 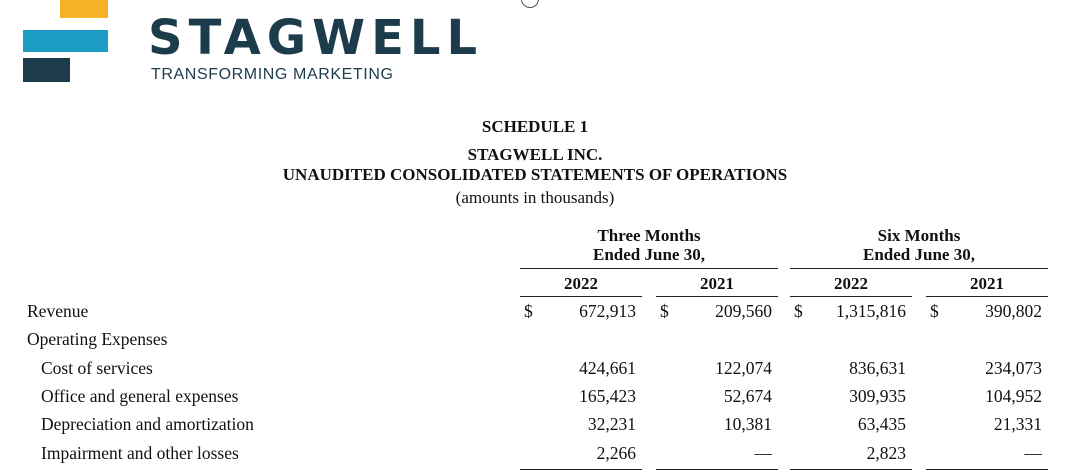 What do you see at coordinates (316, 38) in the screenshot?
I see `logo-wordmark: STAGWELL` at bounding box center [316, 38].